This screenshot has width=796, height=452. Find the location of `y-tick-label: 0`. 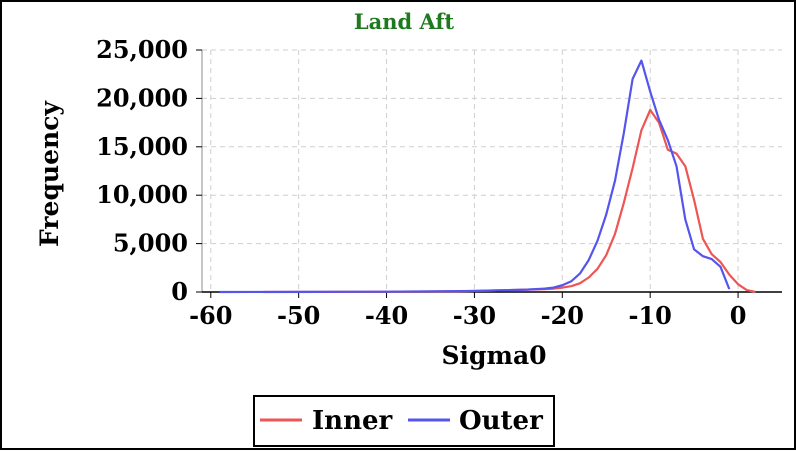

y-tick-label: 0 is located at coordinates (179, 291).